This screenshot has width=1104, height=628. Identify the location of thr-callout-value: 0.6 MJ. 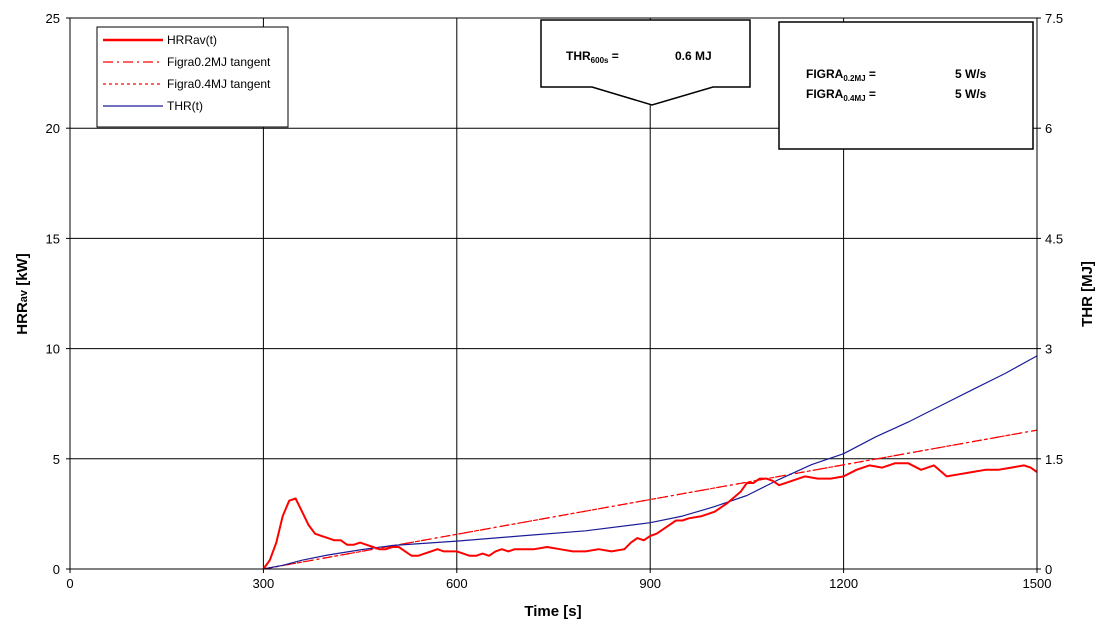
(693, 56).